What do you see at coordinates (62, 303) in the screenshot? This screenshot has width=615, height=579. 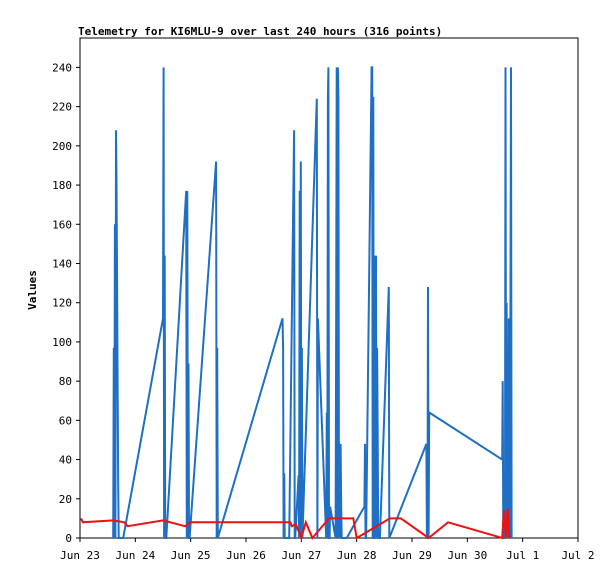 I see `y-tick-label: 120` at bounding box center [62, 303].